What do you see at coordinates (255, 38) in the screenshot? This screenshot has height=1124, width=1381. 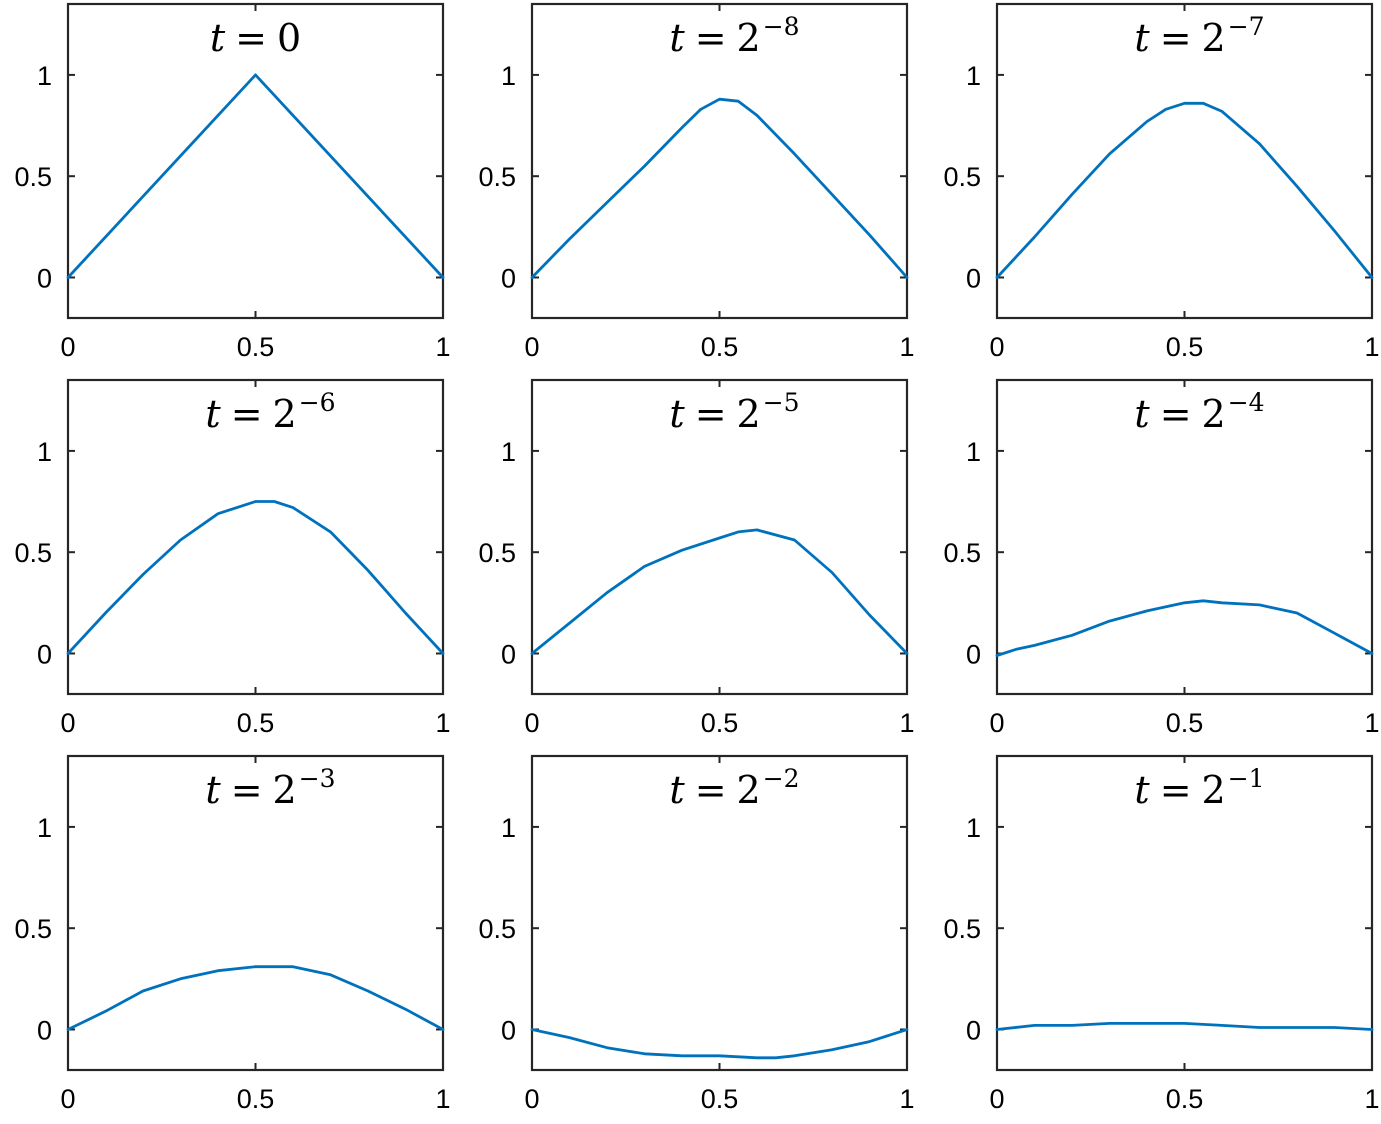 I see `subplot-title: t = 0` at bounding box center [255, 38].